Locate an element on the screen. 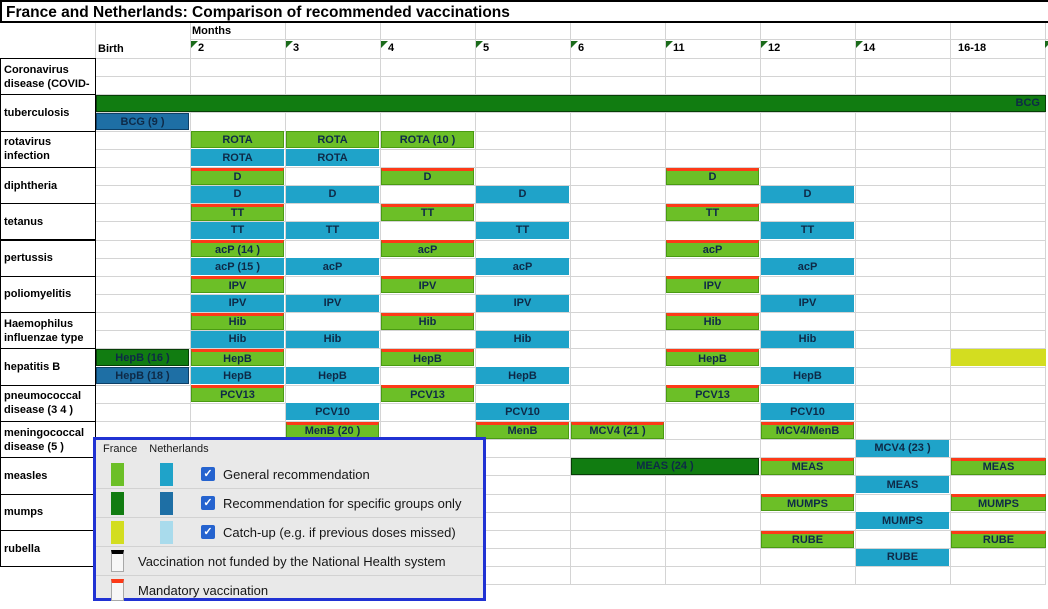  disease-label: tuberculosis is located at coordinates (48, 113).